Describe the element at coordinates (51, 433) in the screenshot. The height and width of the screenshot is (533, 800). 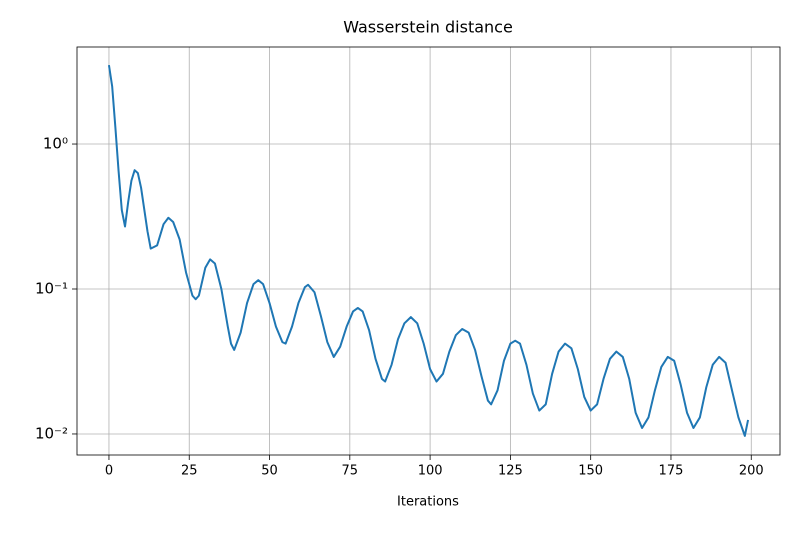
I see `y-tick-label: 10⁻²` at that location.